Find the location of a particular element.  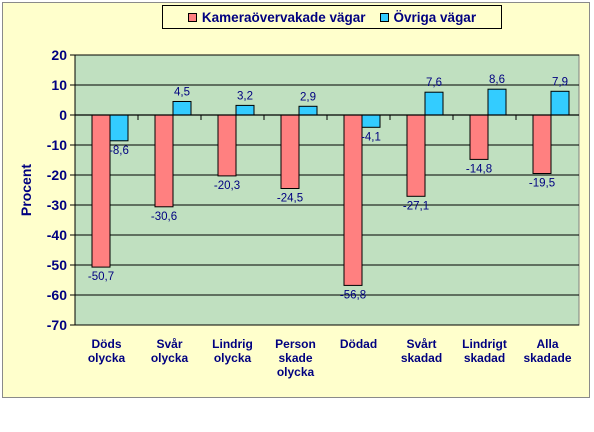

legend-item-series-1: Kameraövervakade vägar is located at coordinates (276, 17).